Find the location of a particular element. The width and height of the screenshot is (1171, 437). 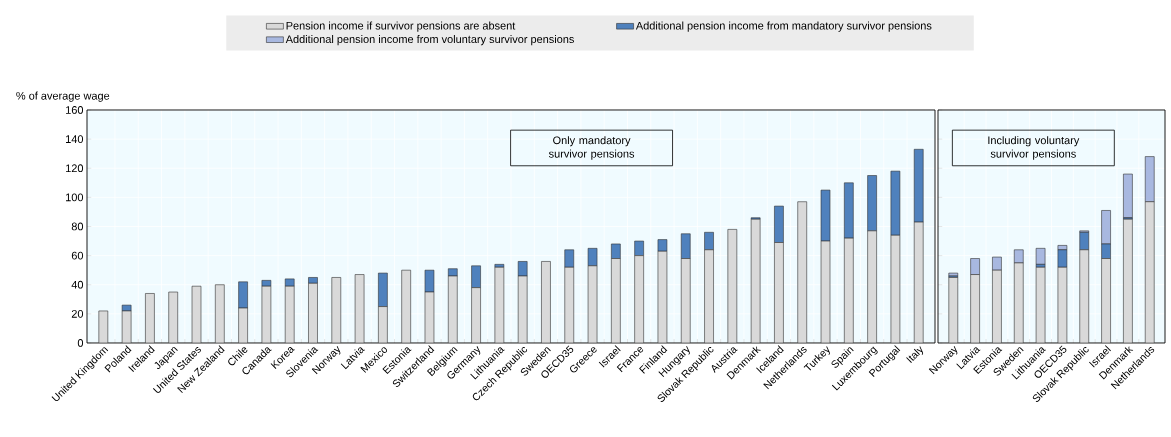

y-tick-label: 100 is located at coordinates (75, 197).